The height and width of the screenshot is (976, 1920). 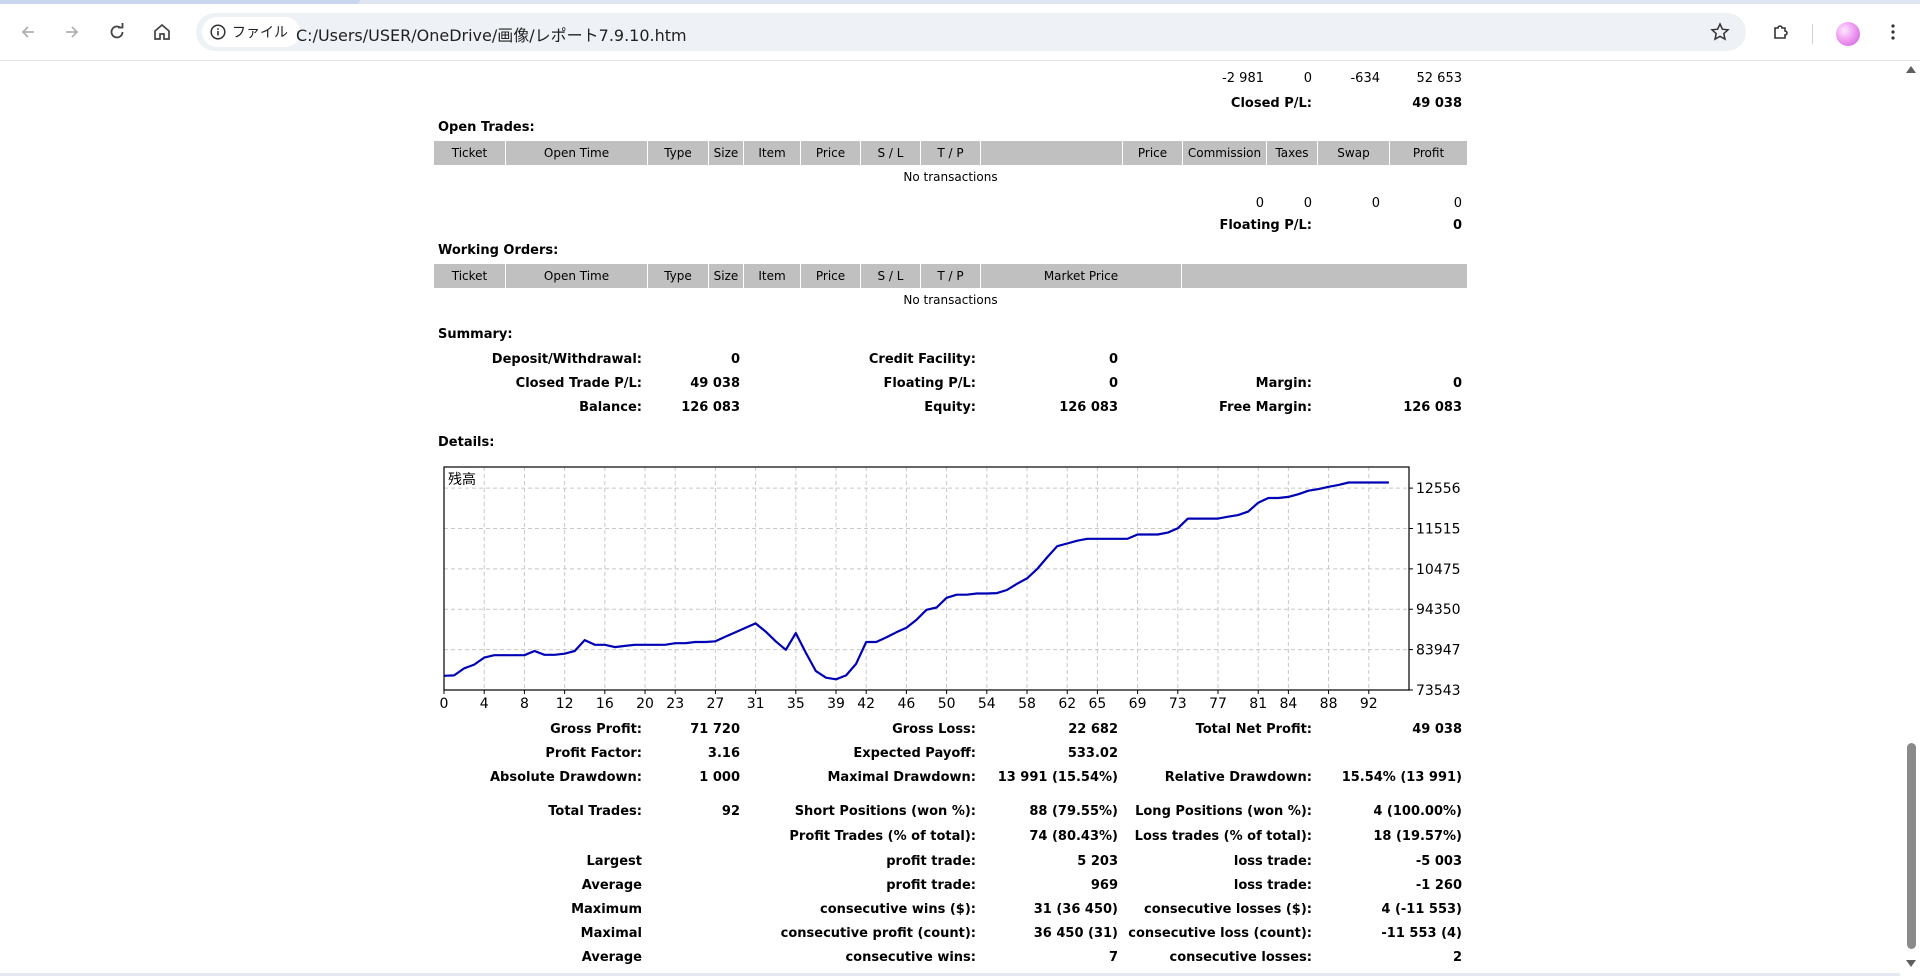 I want to click on toolbar-divider, so click(x=1812, y=34).